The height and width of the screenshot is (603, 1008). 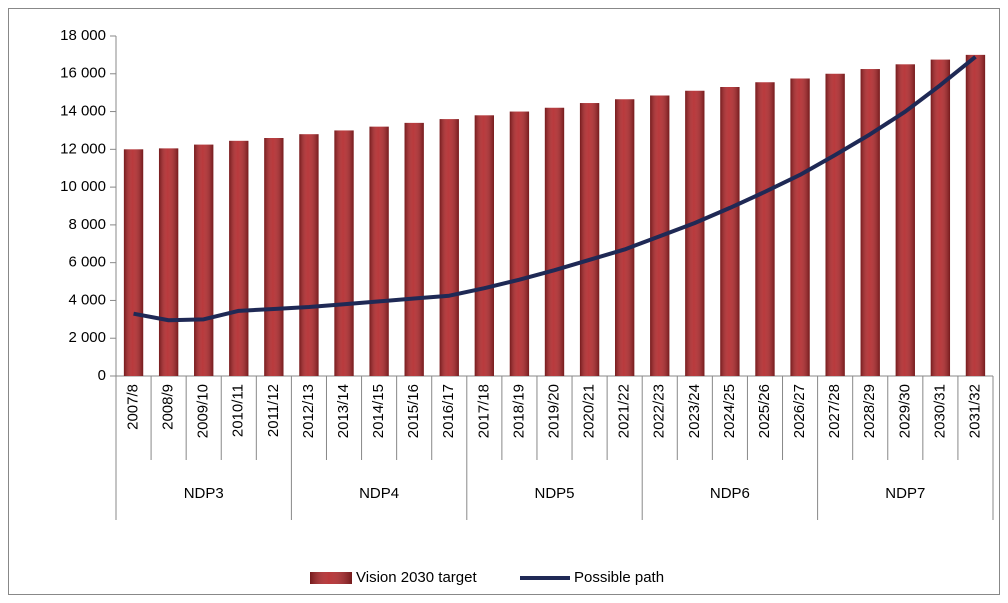 I want to click on y-tick-label: 16 000, so click(x=83, y=73).